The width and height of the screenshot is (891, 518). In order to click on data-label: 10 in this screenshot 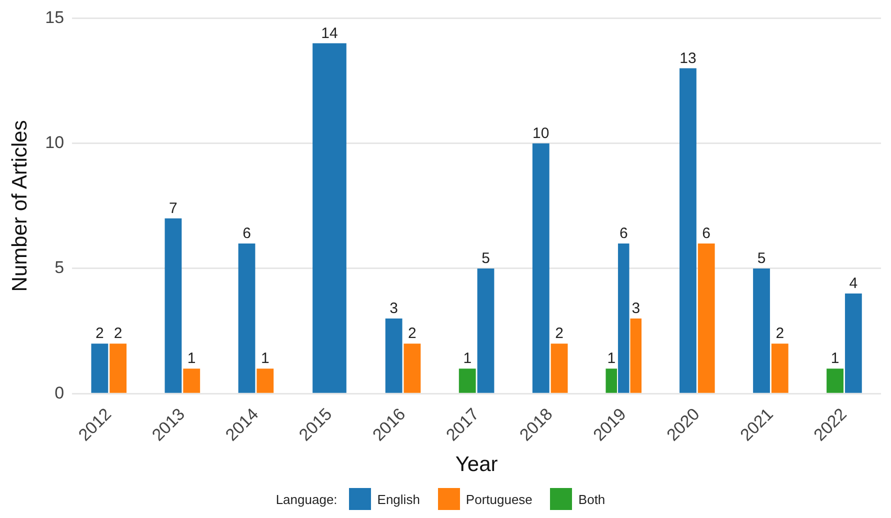, I will do `click(541, 133)`.